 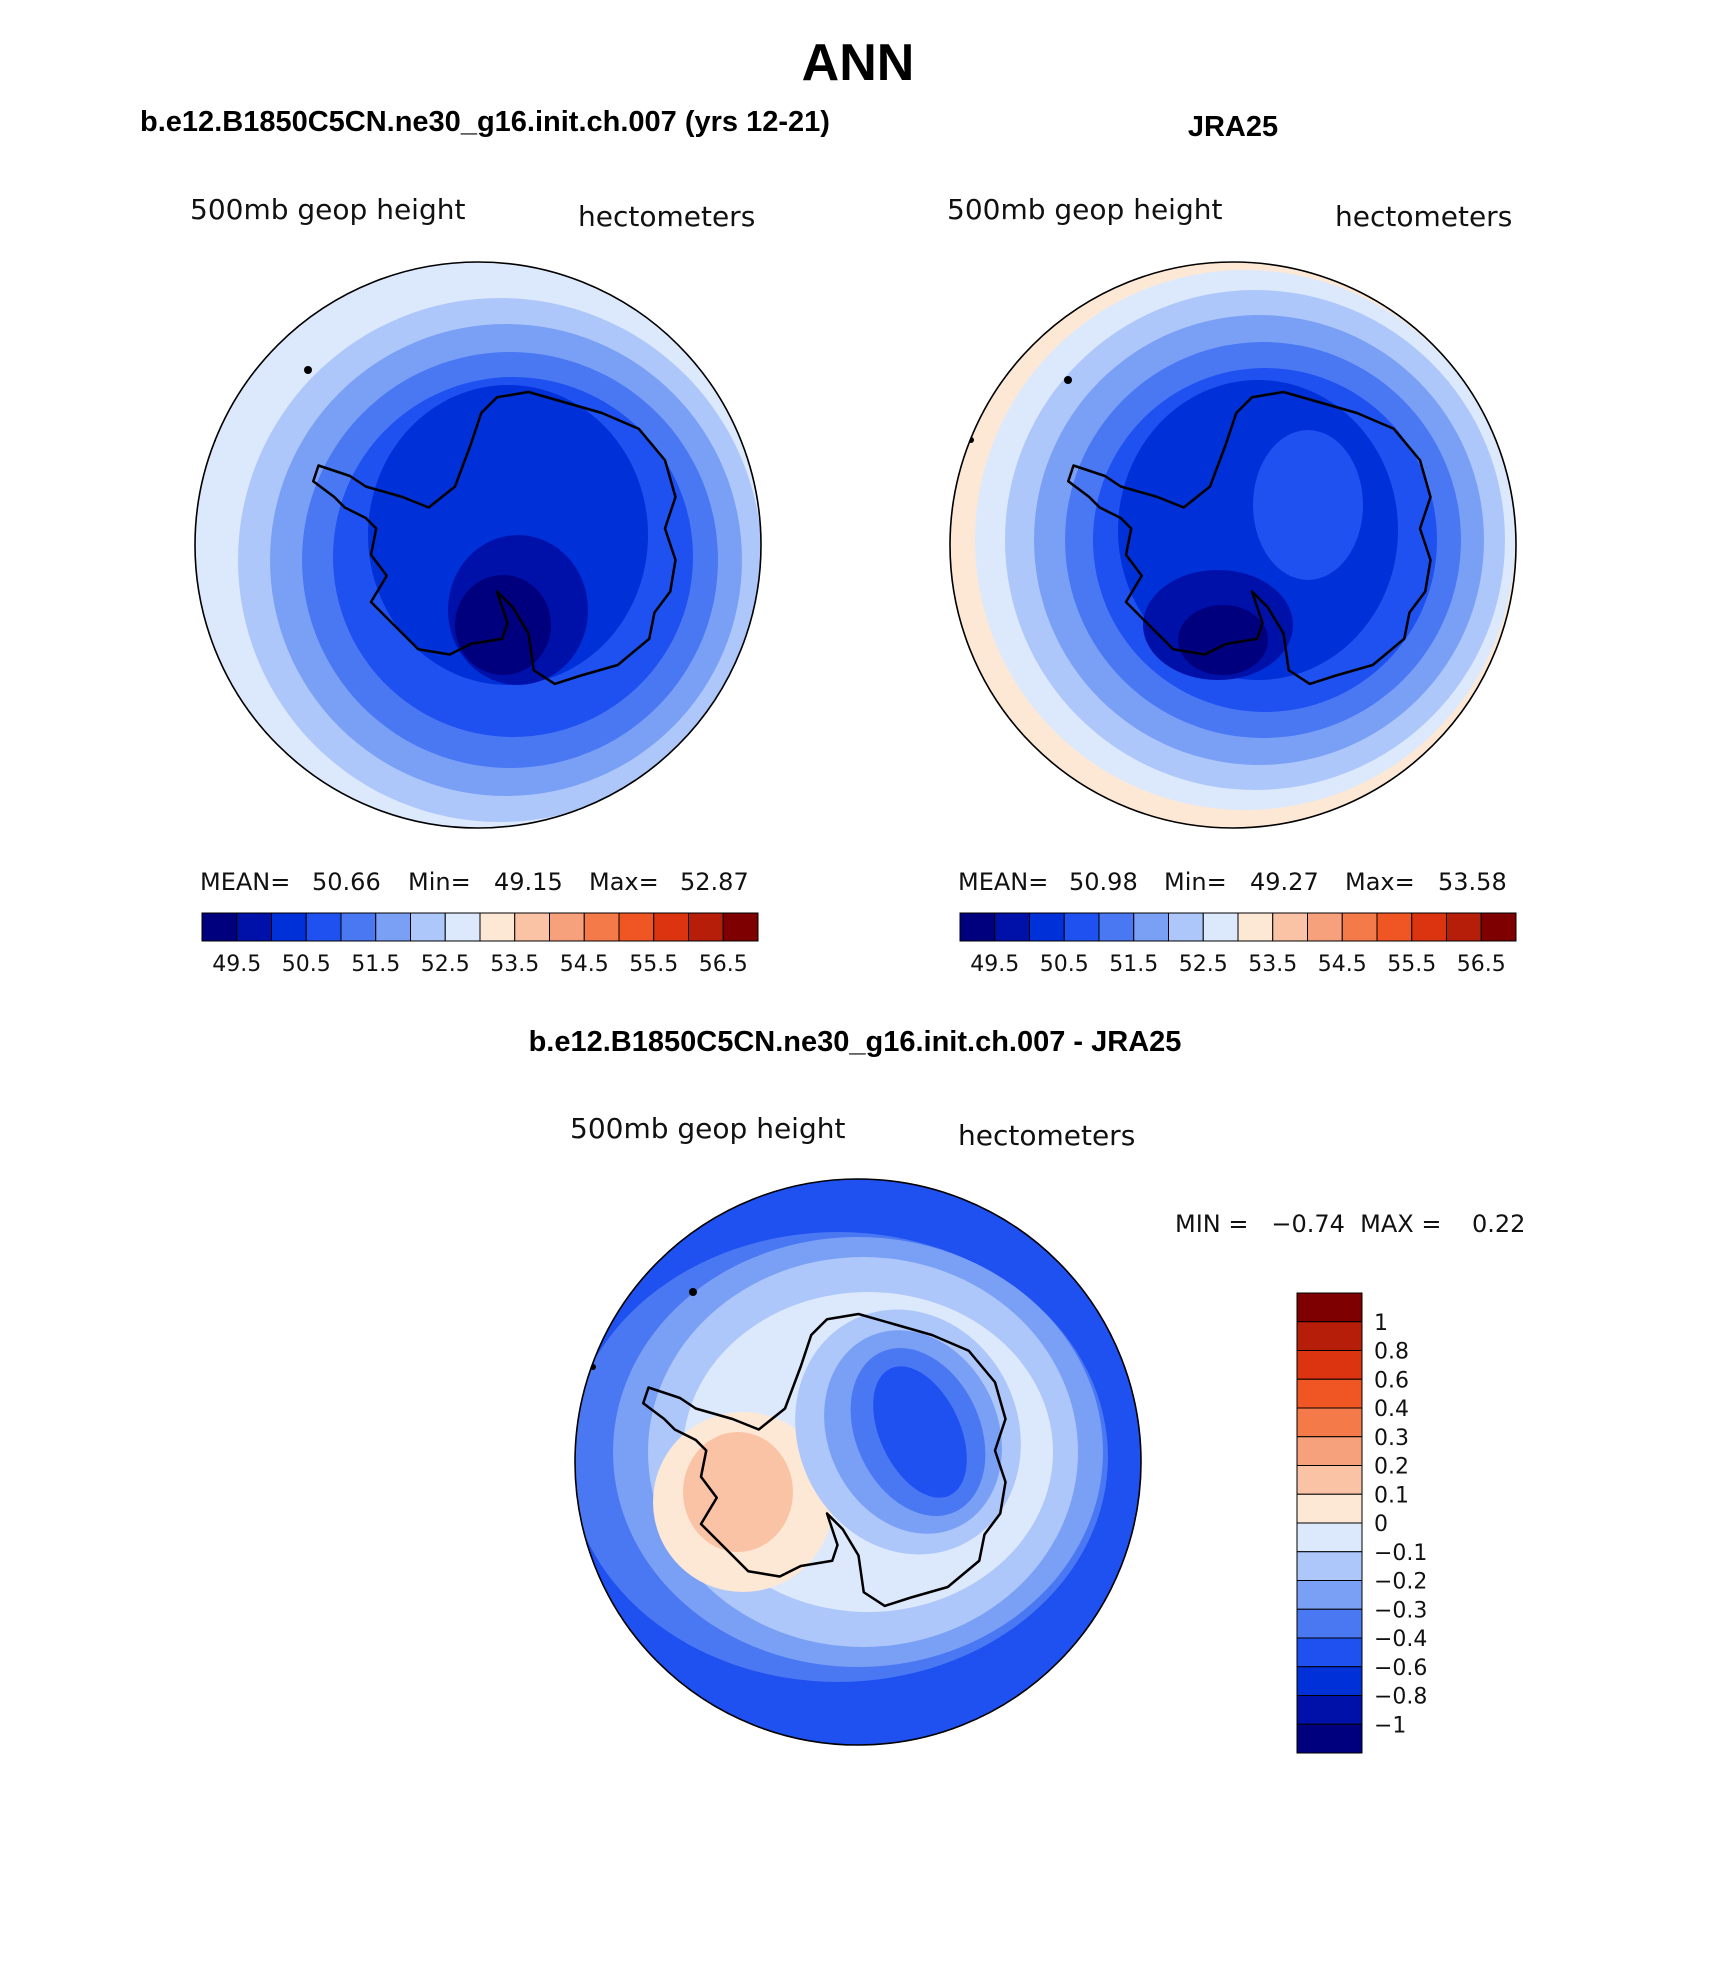 I want to click on stat-max-value: 52.87, so click(x=714, y=882).